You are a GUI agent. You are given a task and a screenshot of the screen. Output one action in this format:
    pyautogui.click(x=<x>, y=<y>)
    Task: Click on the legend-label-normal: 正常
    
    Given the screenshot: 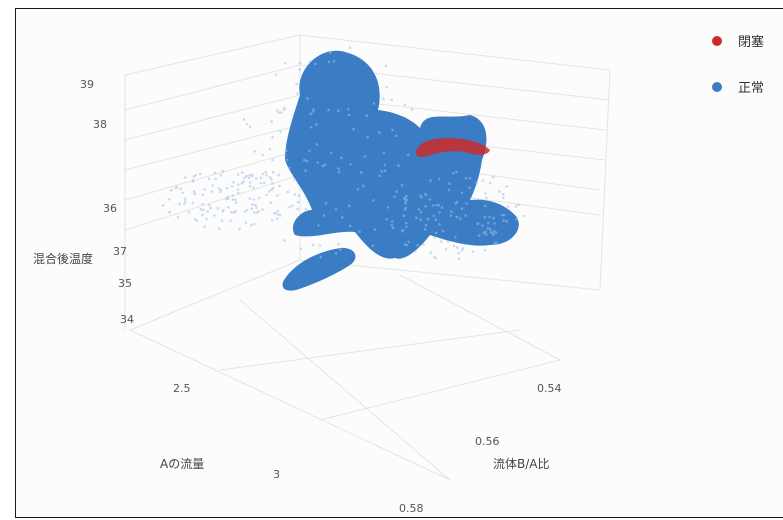 What is the action you would take?
    pyautogui.click(x=751, y=88)
    